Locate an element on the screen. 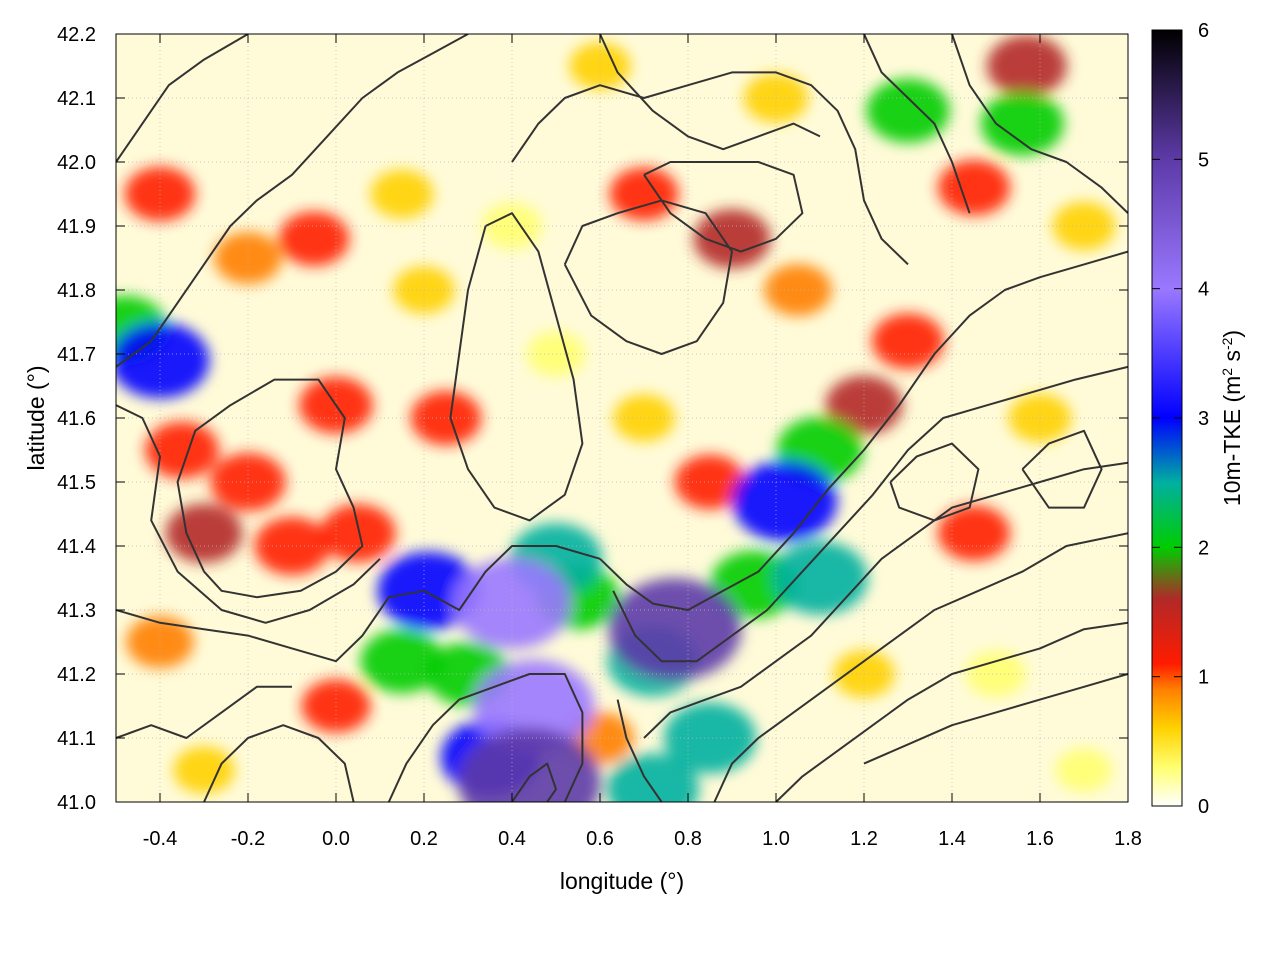 The width and height of the screenshot is (1280, 960). y-tick-label-6: 41.6 is located at coordinates (76, 419).